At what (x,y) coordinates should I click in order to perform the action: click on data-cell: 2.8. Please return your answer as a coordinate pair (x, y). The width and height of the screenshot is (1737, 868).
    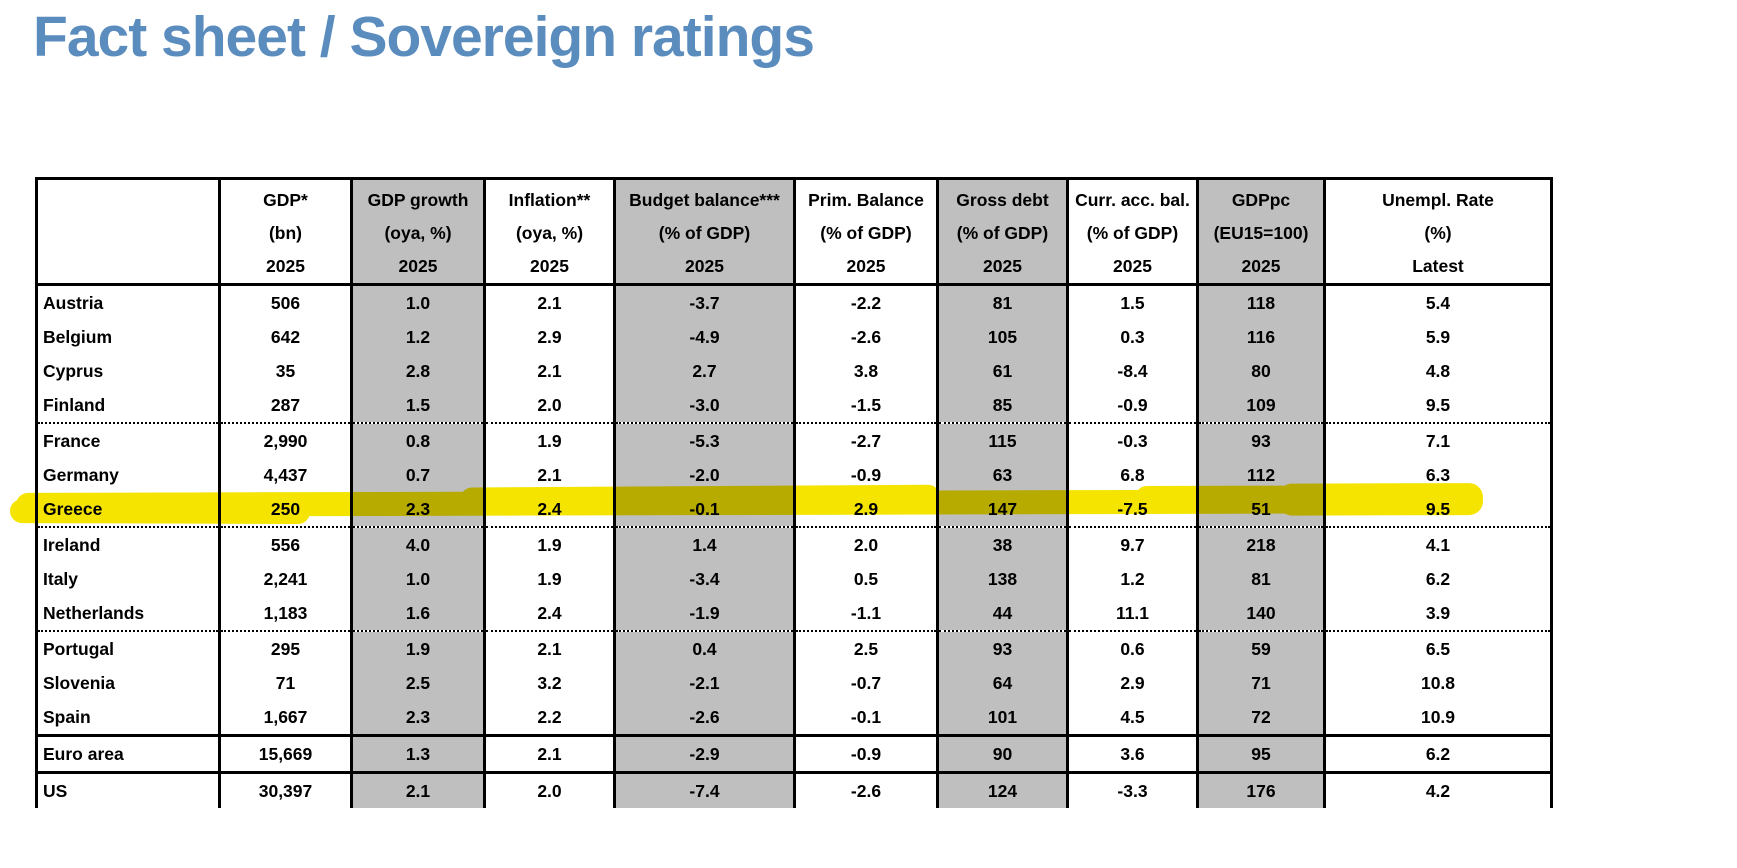
    Looking at the image, I should click on (418, 371).